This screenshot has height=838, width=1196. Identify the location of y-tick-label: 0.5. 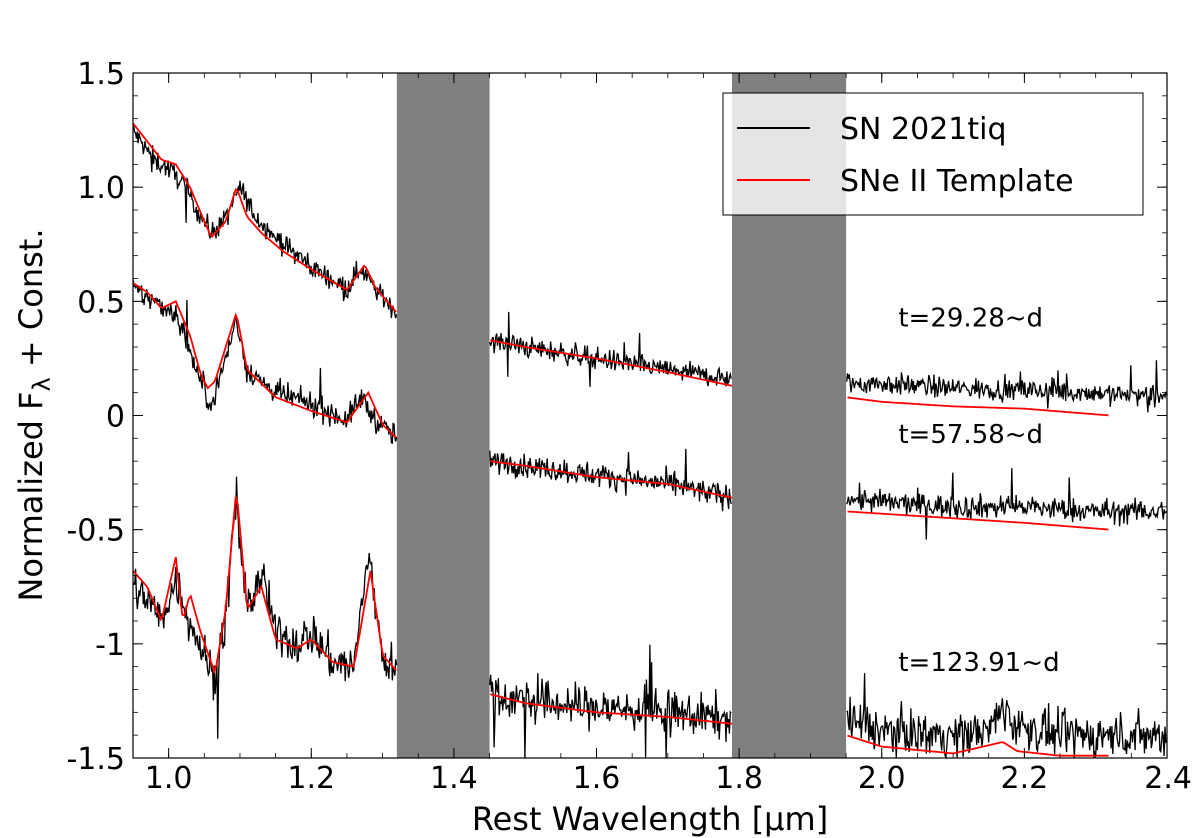
(101, 302).